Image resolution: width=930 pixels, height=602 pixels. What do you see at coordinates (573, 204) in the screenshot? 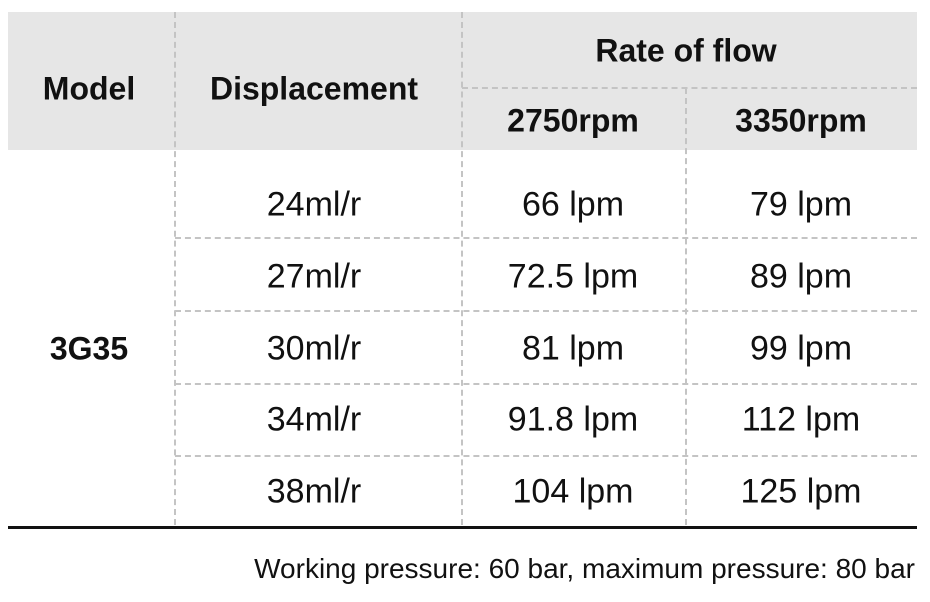
I see `cell: 66 lpm` at bounding box center [573, 204].